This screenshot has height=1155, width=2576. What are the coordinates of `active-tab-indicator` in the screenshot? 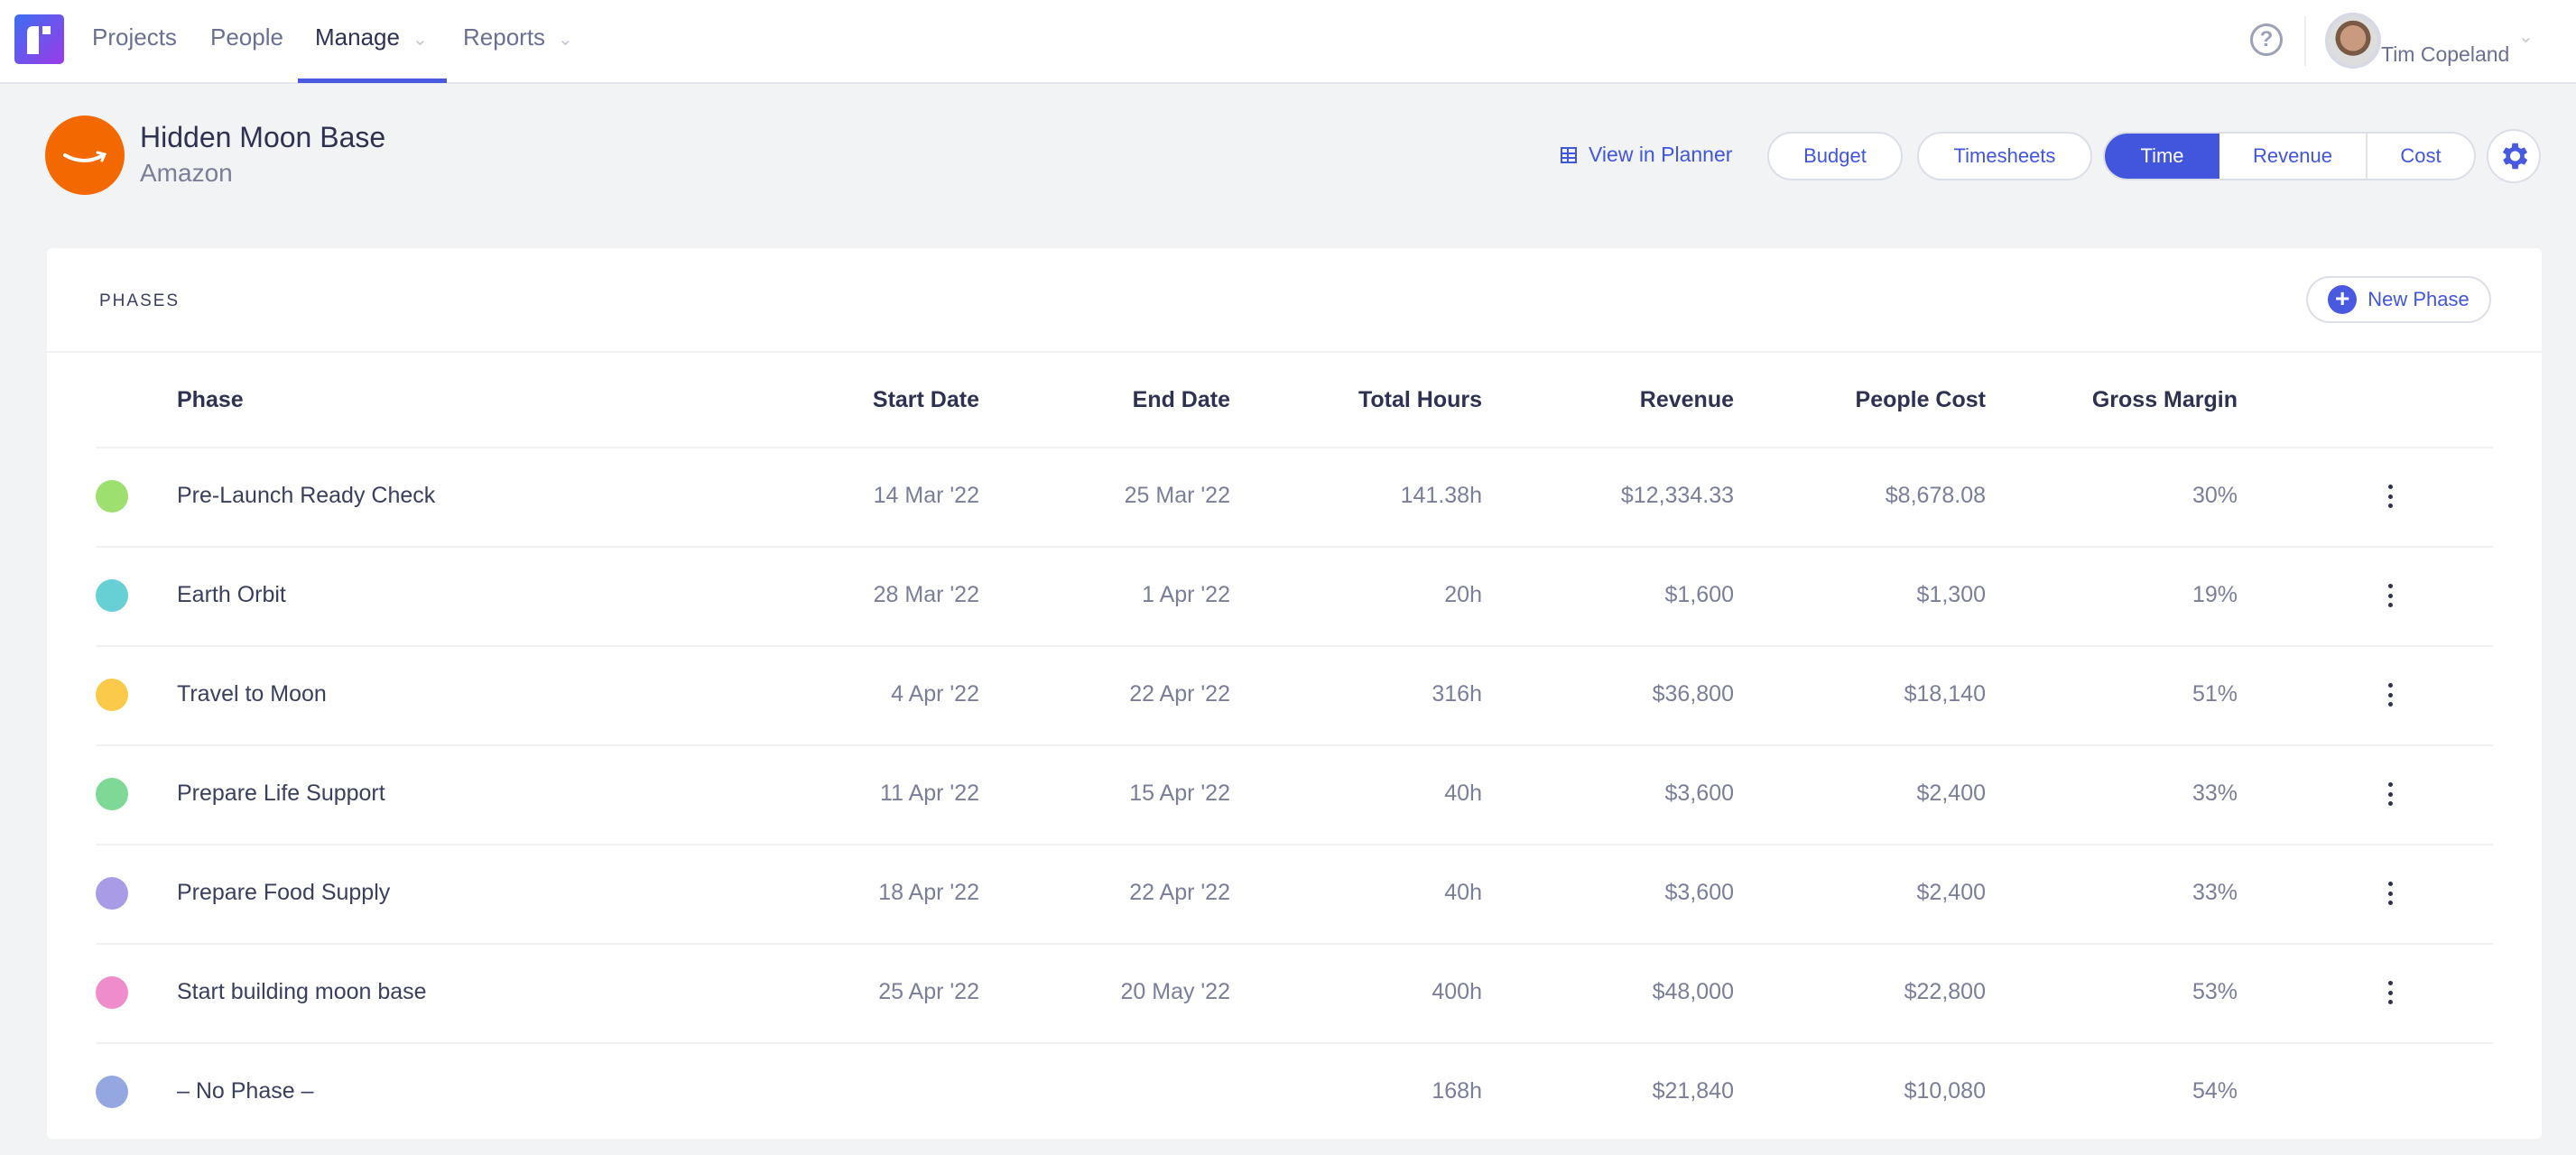 It's located at (372, 81).